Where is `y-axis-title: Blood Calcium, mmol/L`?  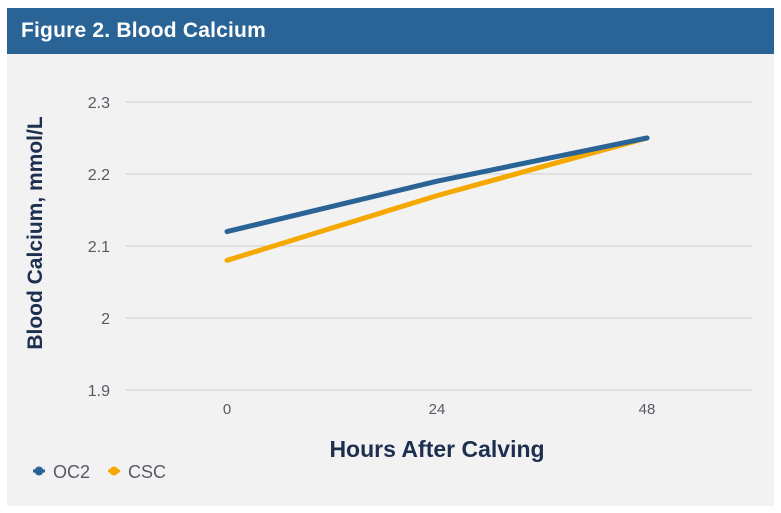 y-axis-title: Blood Calcium, mmol/L is located at coordinates (35, 233).